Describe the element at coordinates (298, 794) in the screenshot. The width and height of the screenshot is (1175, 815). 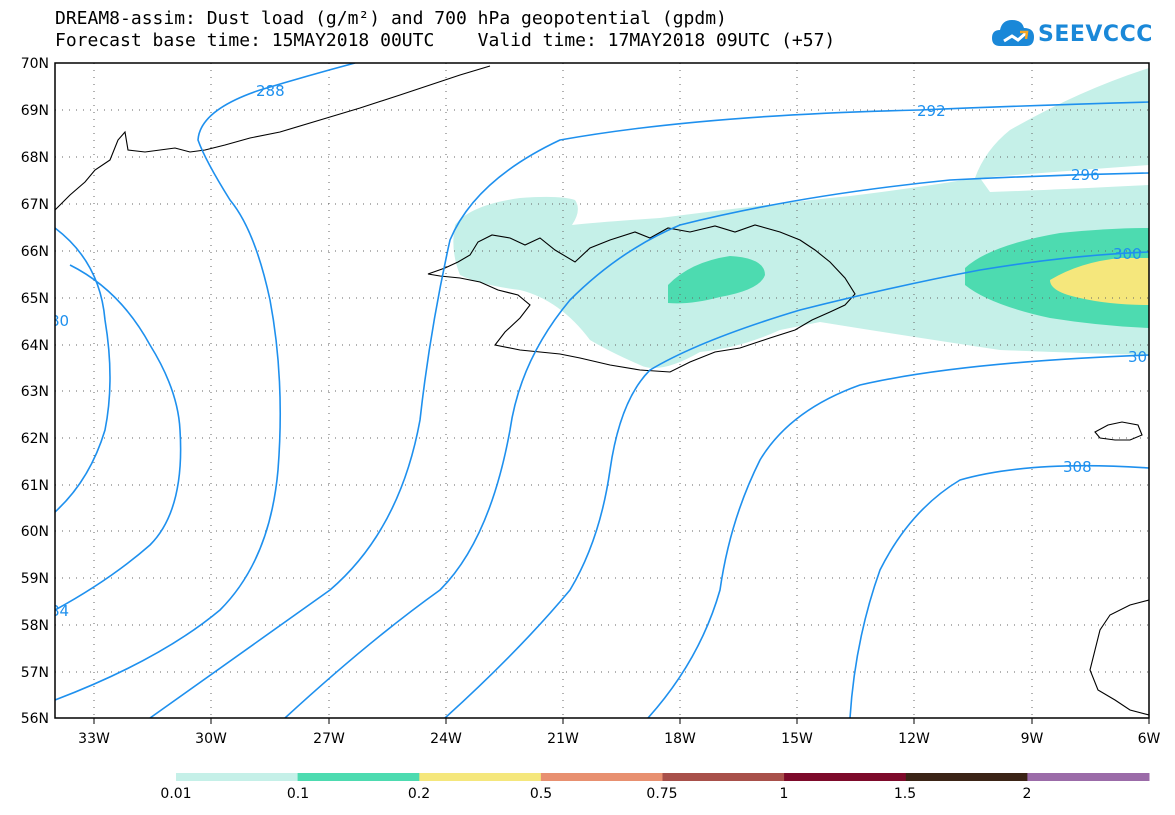
I see `colorbar-label: 0.1` at that location.